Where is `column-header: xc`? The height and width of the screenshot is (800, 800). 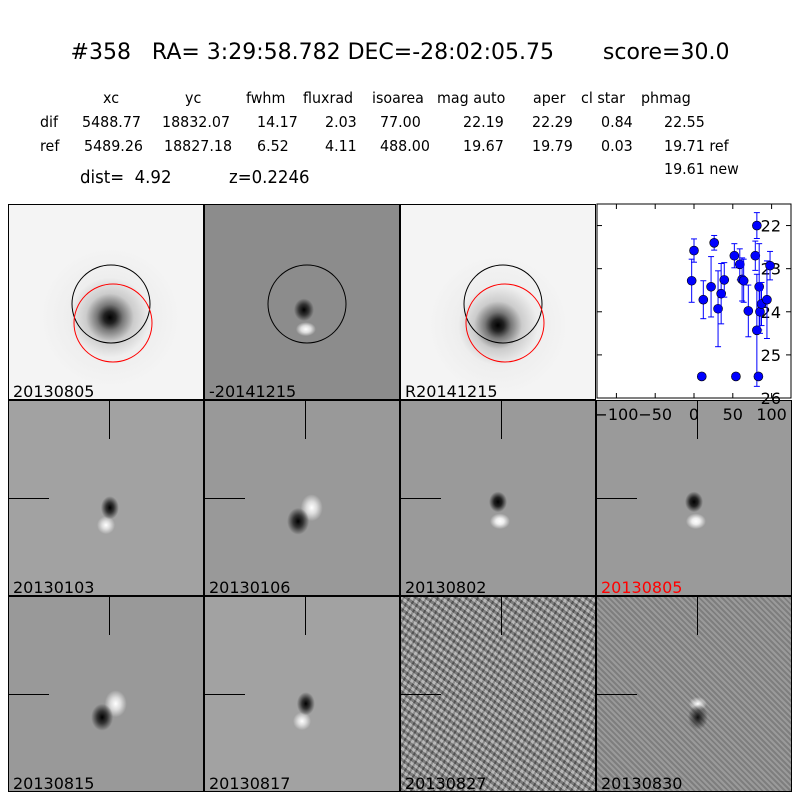
column-header: xc is located at coordinates (111, 98).